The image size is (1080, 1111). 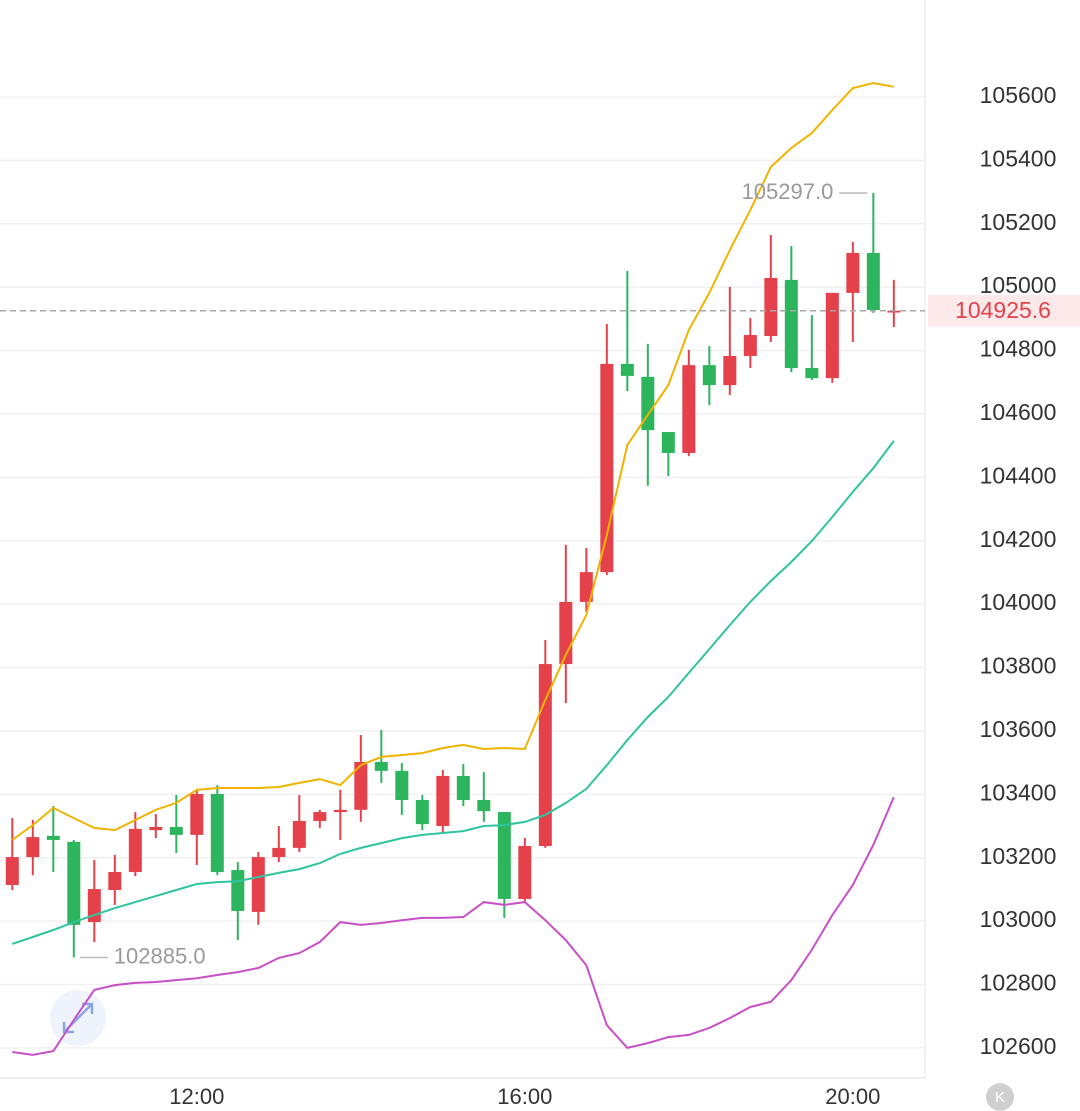 I want to click on last-price-box, so click(x=1004, y=310).